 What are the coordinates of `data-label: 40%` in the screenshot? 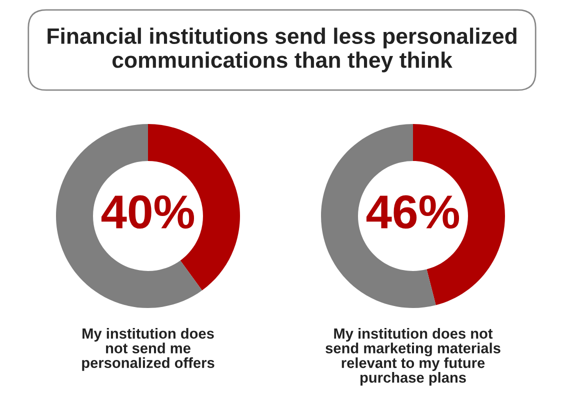 It's located at (147, 212).